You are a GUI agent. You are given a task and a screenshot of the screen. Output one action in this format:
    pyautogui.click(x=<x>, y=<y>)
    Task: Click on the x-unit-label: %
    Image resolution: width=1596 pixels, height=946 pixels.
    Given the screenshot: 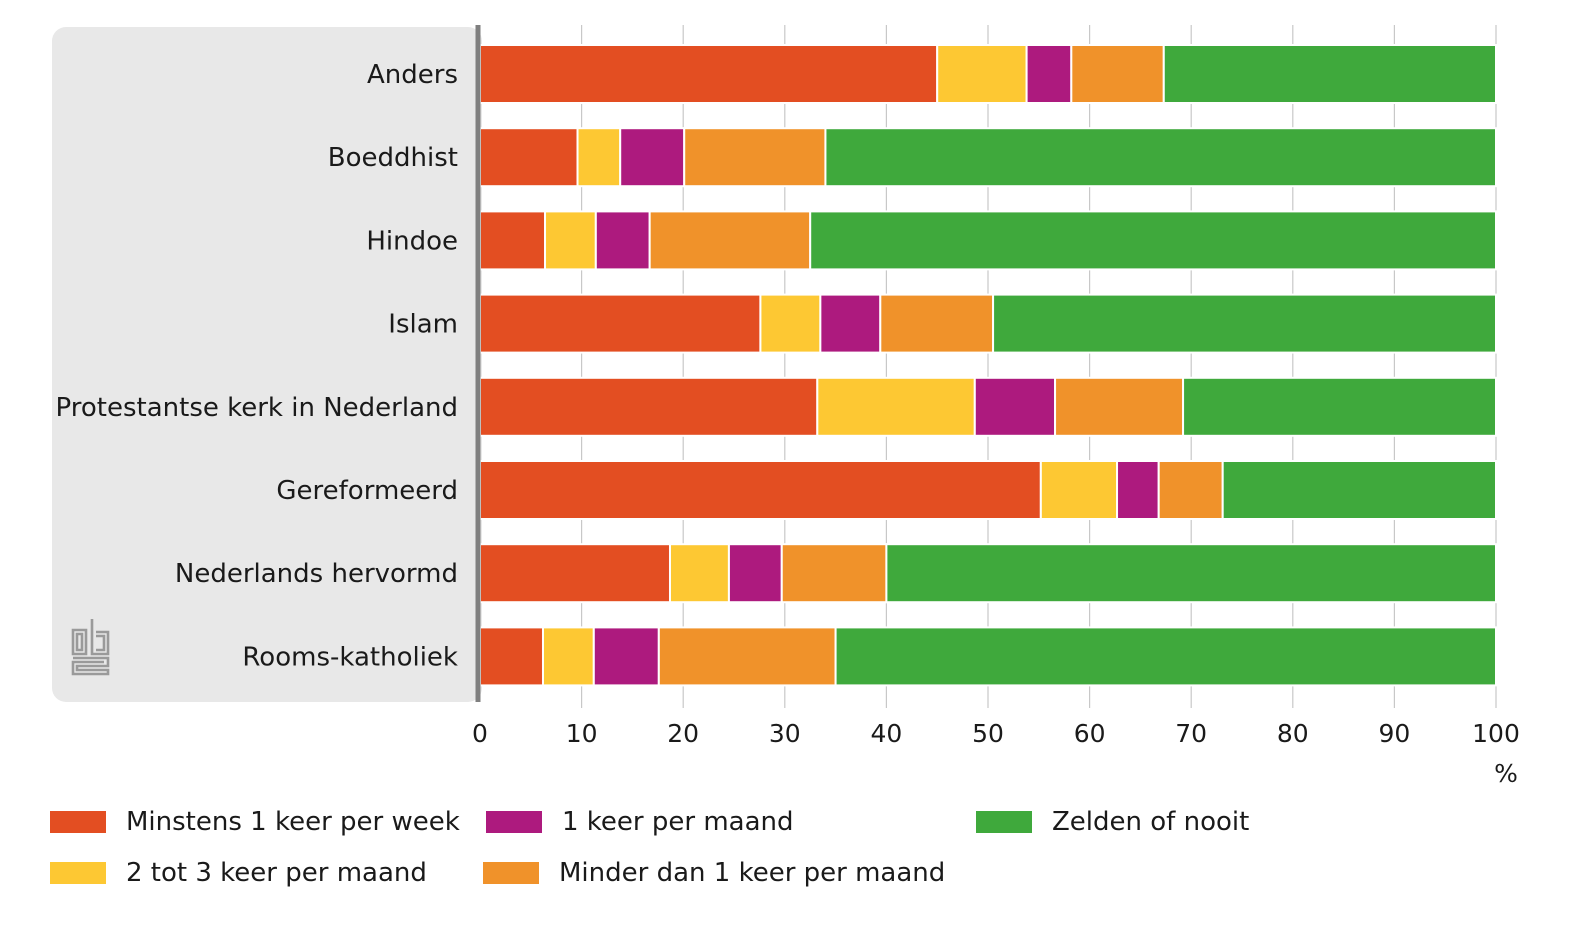 What is the action you would take?
    pyautogui.click(x=1506, y=773)
    